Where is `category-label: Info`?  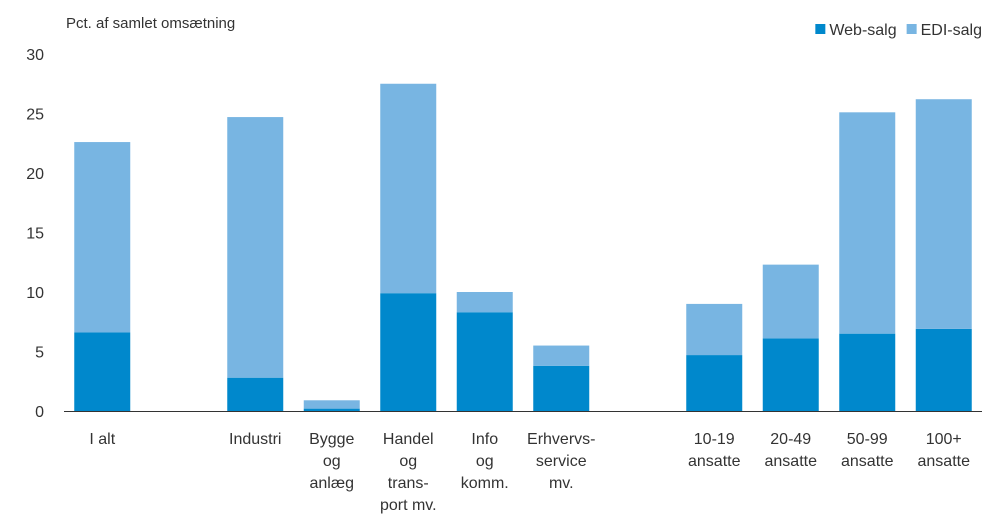
category-label: Info is located at coordinates (484, 439).